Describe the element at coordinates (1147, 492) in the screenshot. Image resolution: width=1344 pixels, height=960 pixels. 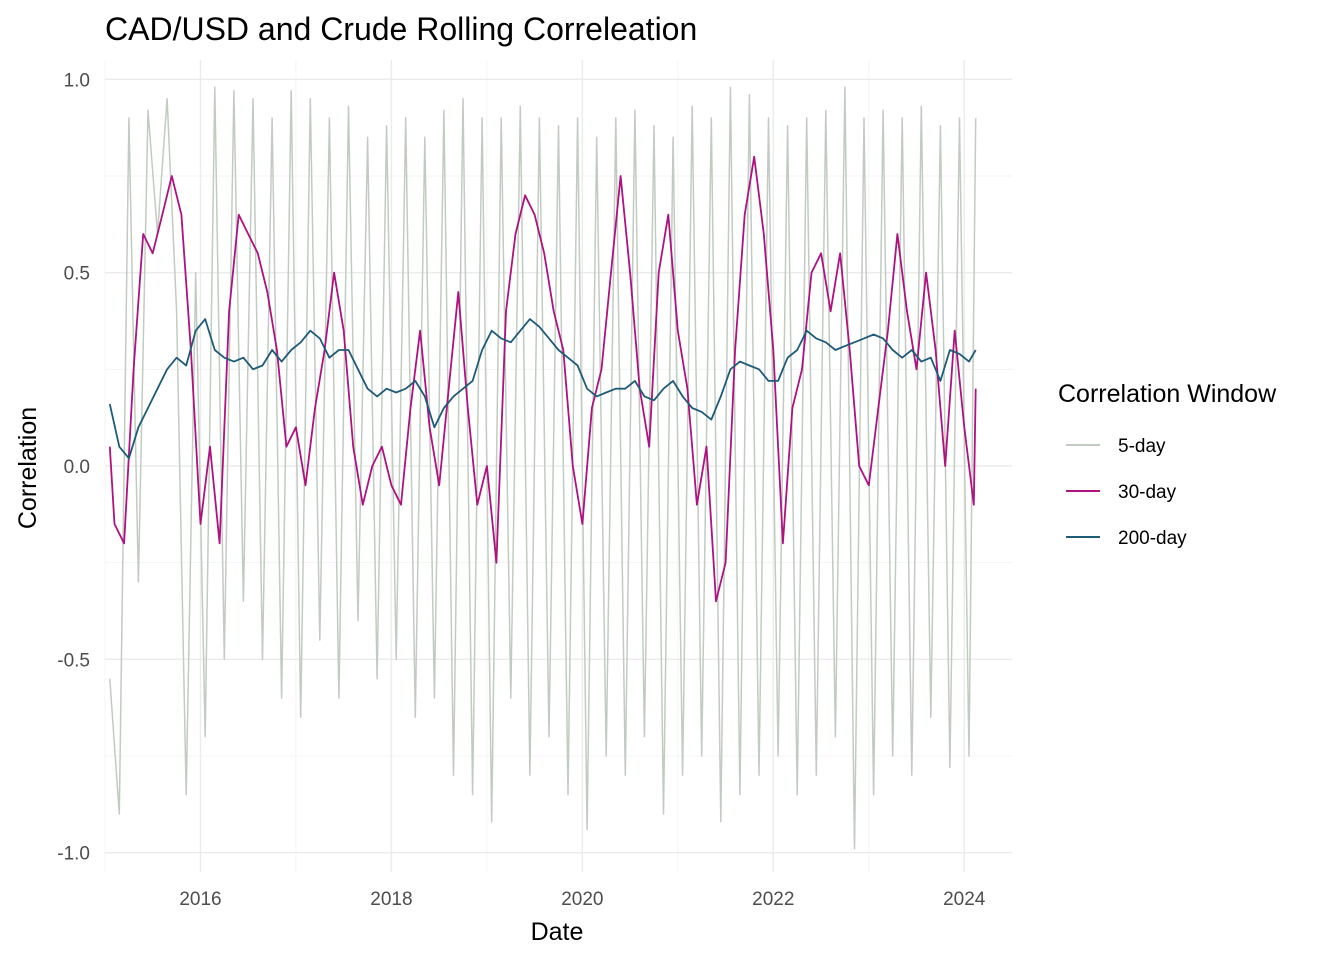
I see `legend-label-30-day: 30-day` at that location.